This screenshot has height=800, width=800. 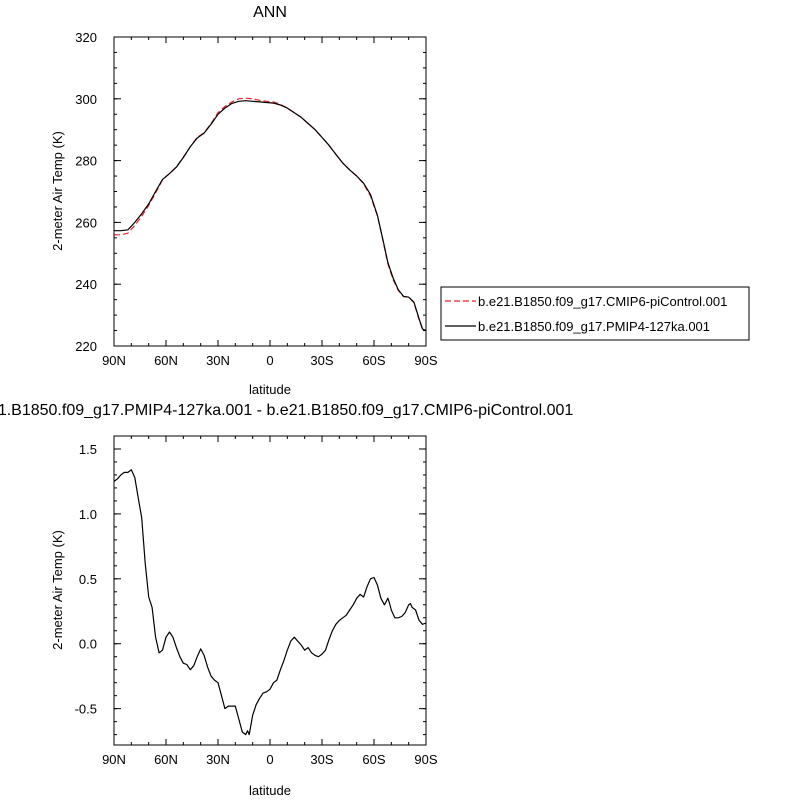 What do you see at coordinates (218, 360) in the screenshot?
I see `top-x-tick-label: 30N` at bounding box center [218, 360].